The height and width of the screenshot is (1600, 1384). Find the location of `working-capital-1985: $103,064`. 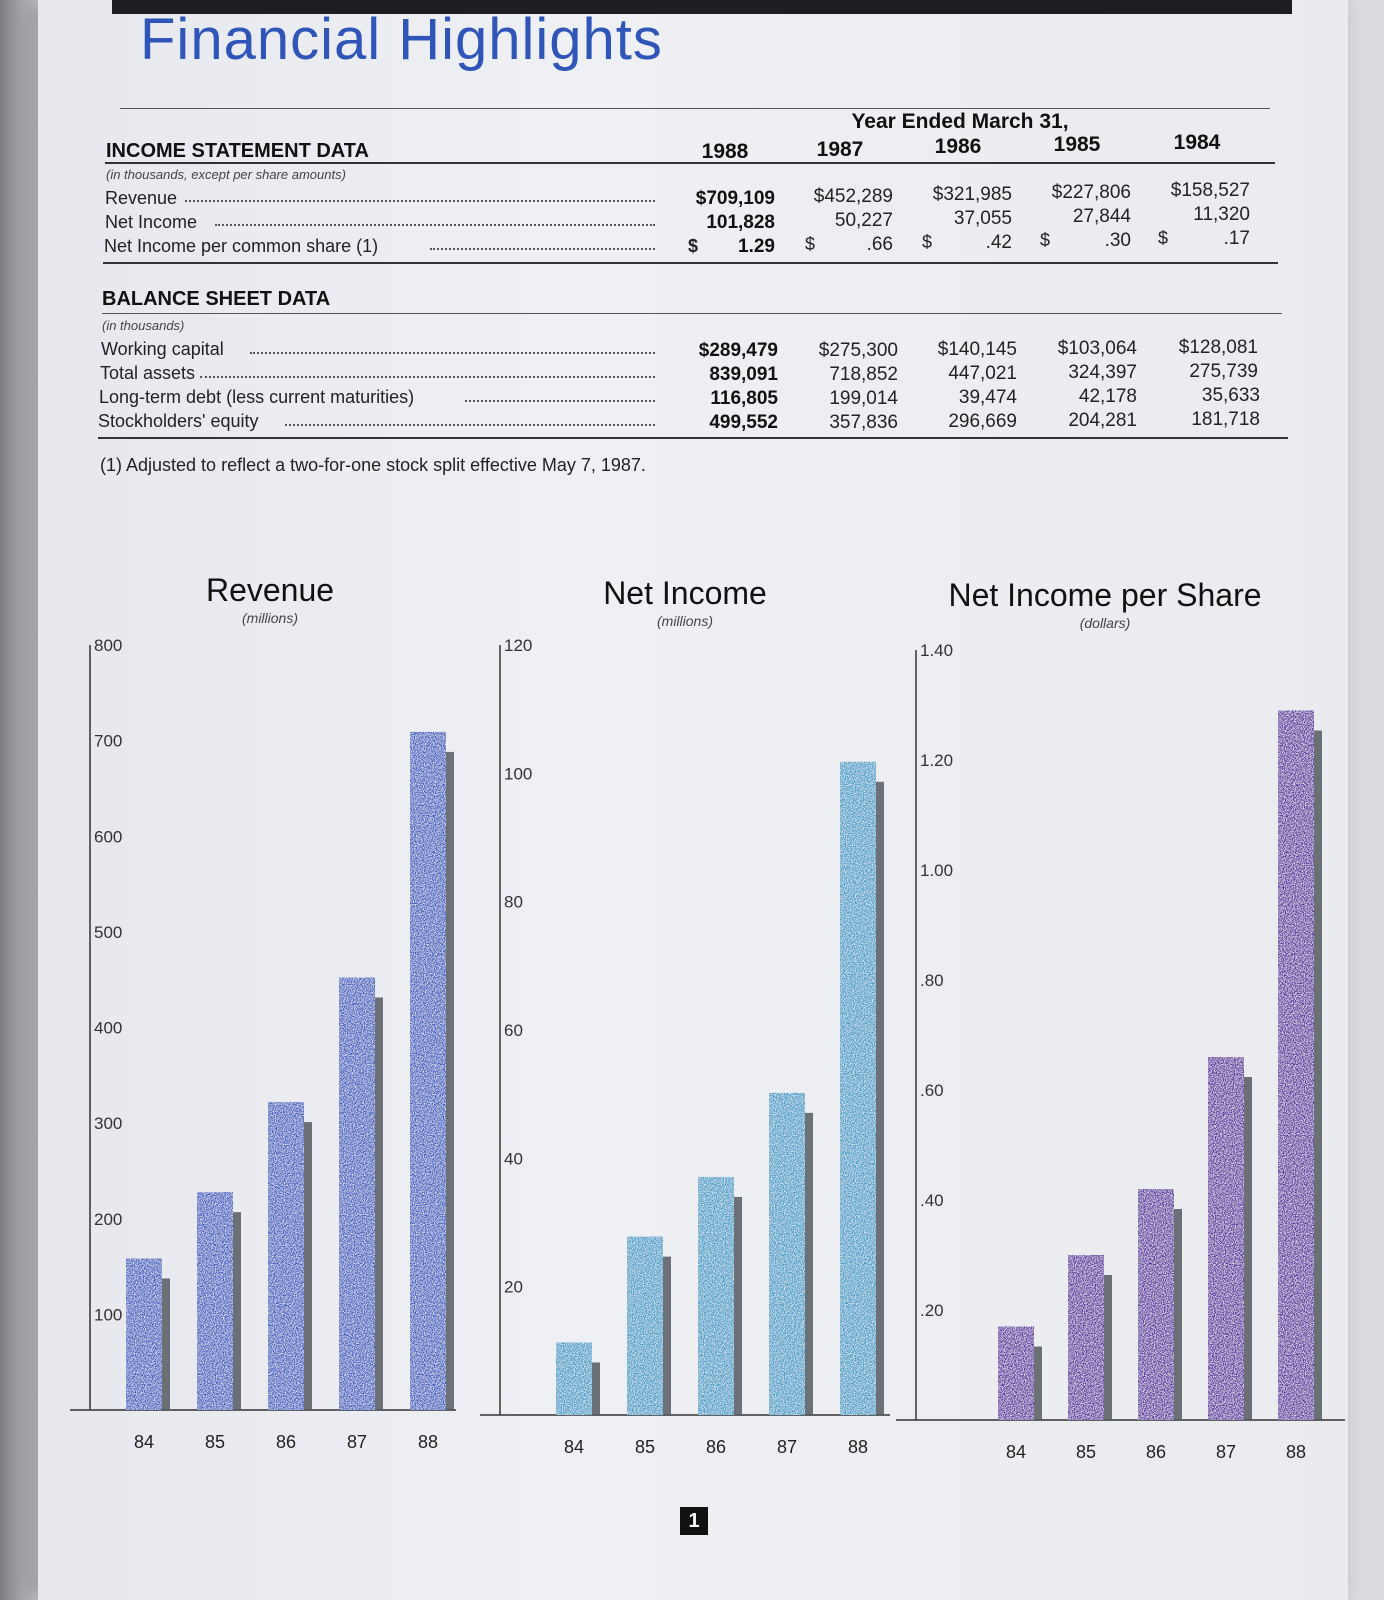

working-capital-1985: $103,064 is located at coordinates (1097, 348).